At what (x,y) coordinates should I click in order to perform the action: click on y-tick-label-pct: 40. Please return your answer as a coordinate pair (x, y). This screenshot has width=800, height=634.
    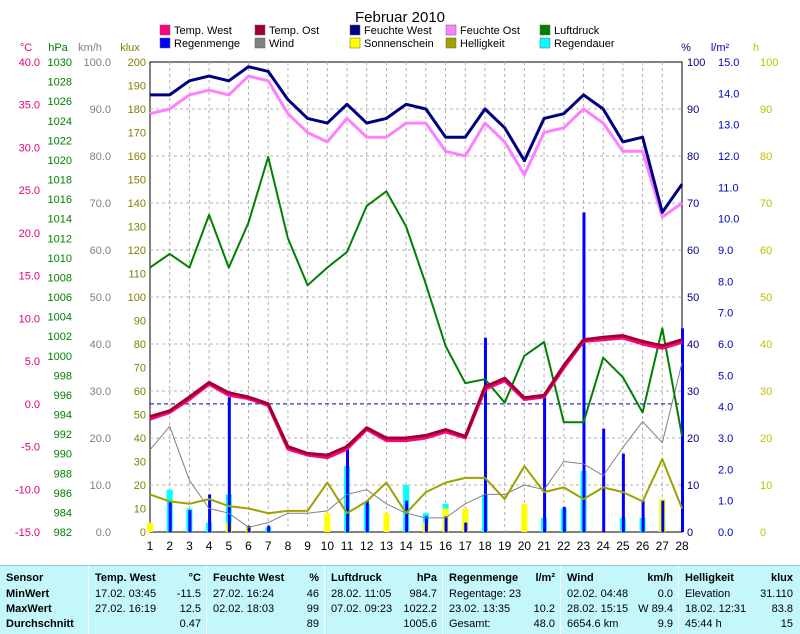
    Looking at the image, I should click on (693, 345).